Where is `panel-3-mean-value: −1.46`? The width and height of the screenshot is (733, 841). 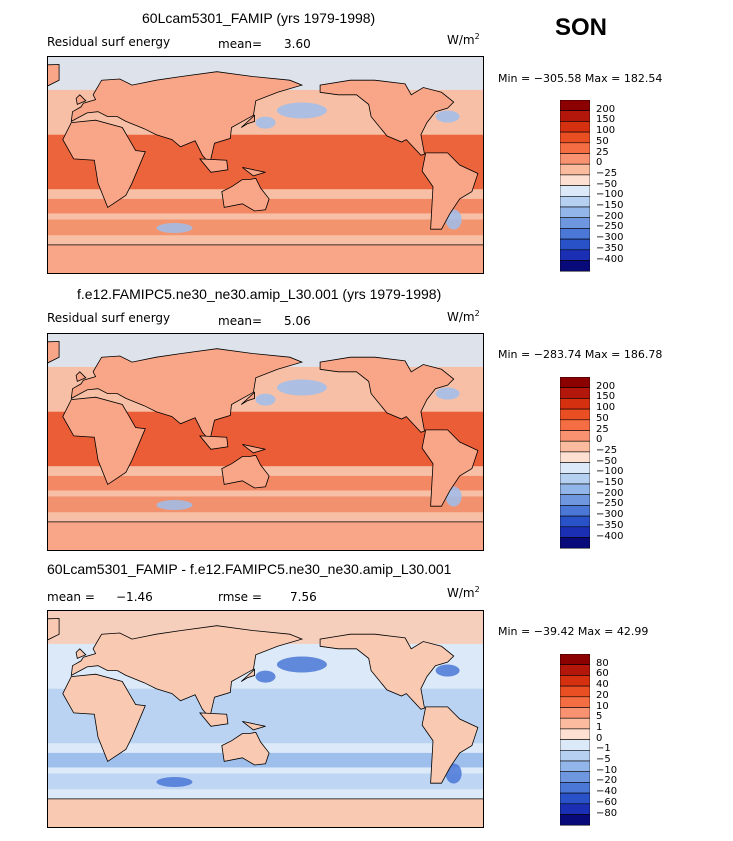 panel-3-mean-value: −1.46 is located at coordinates (134, 597).